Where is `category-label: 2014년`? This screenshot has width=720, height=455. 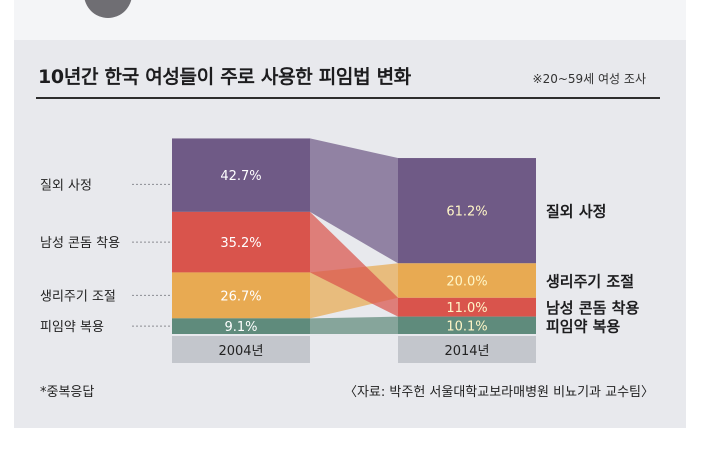
category-label: 2014년 is located at coordinates (466, 351).